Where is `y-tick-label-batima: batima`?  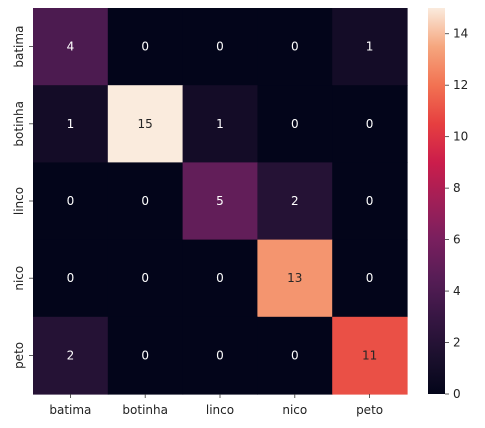 y-tick-label-batima: batima is located at coordinates (19, 47).